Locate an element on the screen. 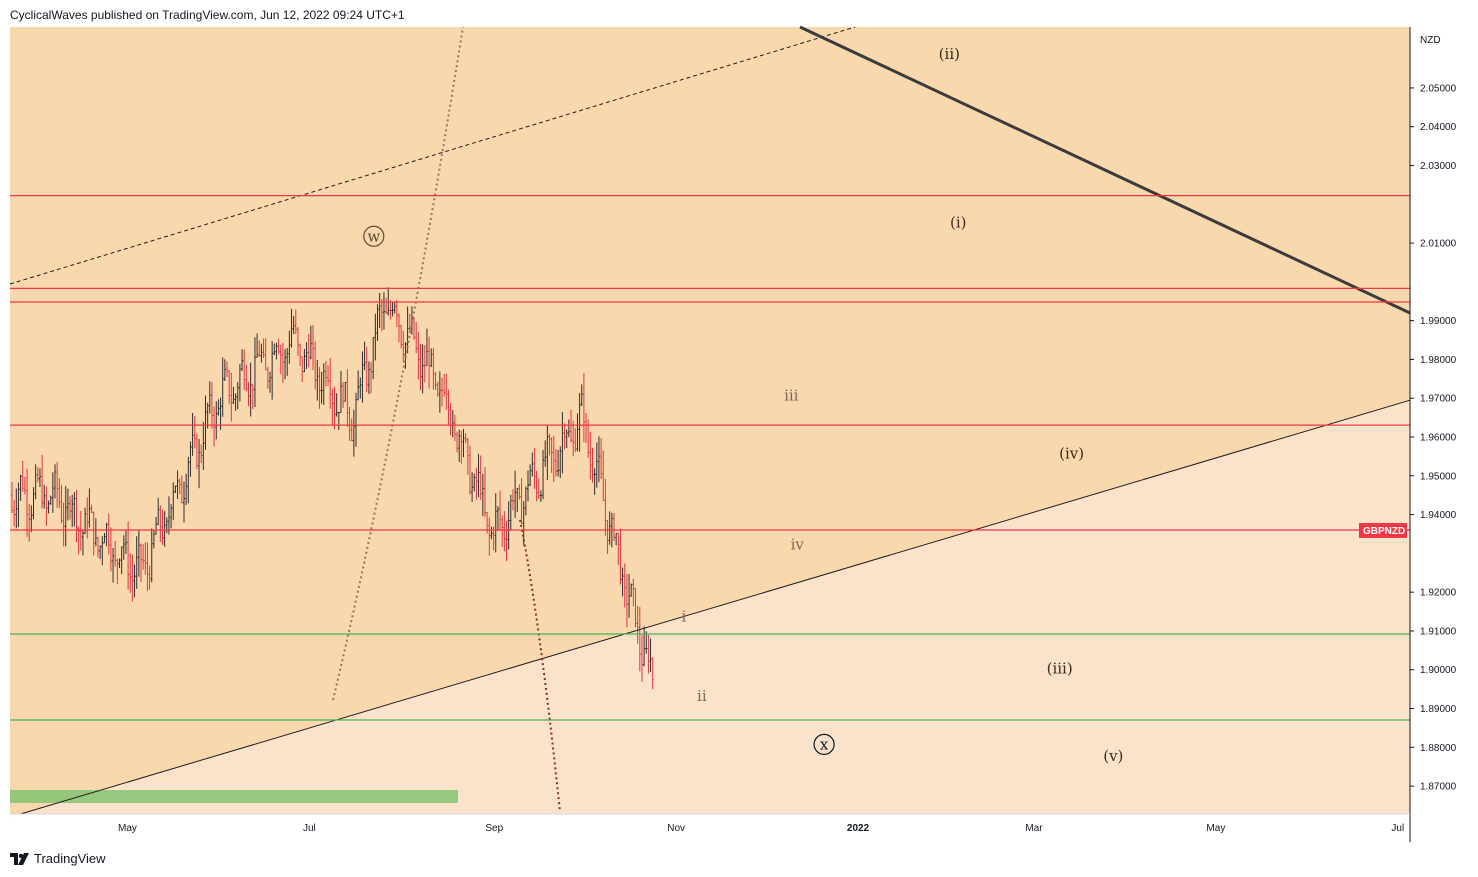  currency-label: NZD is located at coordinates (1430, 40).